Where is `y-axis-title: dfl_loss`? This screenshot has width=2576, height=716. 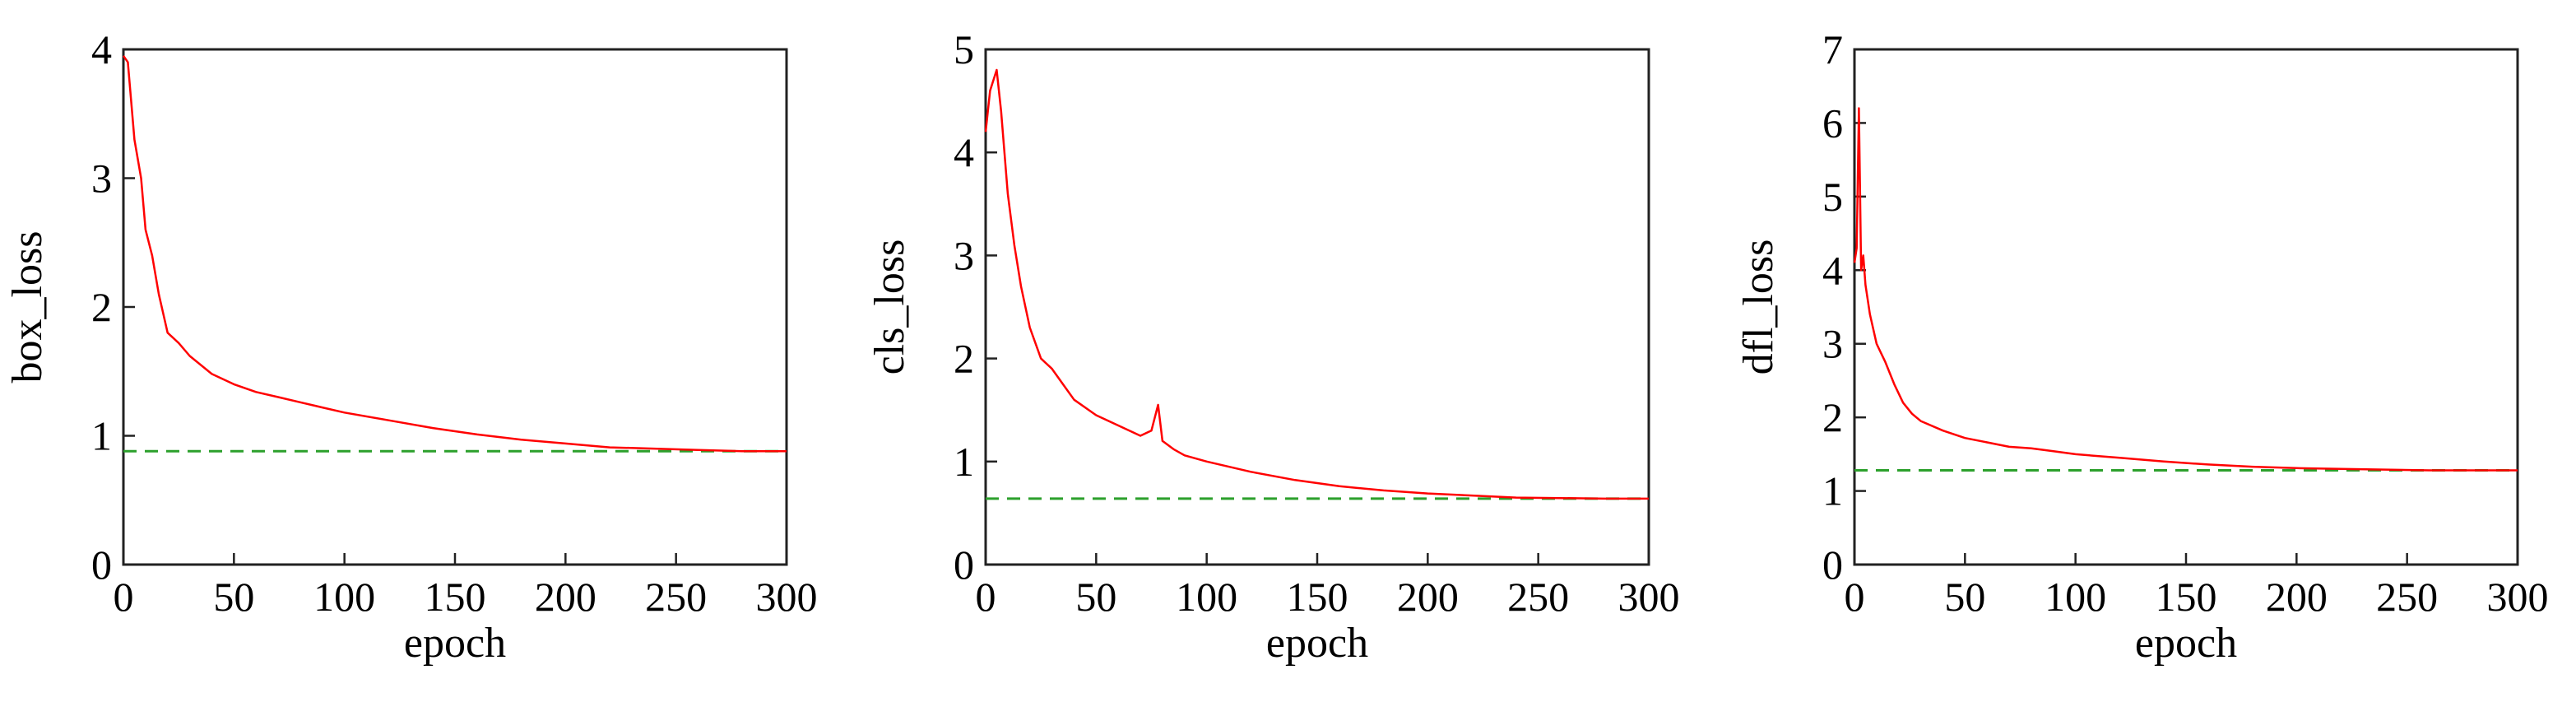 y-axis-title: dfl_loss is located at coordinates (1759, 307).